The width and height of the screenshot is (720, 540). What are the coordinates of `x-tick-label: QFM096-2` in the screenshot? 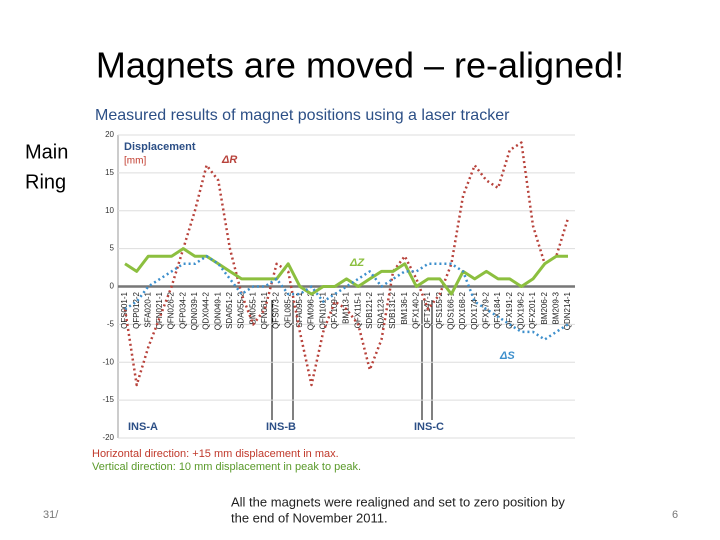 It's located at (311, 310).